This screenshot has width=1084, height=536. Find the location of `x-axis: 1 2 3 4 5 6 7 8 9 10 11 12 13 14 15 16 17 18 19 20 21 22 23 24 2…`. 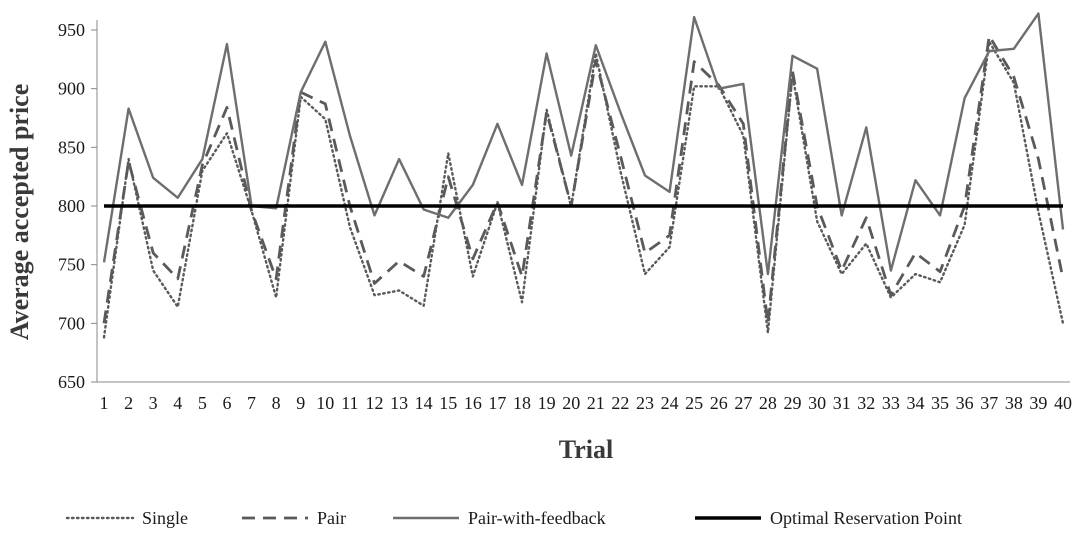

x-axis: 1 2 3 4 5 6 7 8 9 10 11 12 13 14 15 16 17 18 19 20 21 22 23 24 2… is located at coordinates (584, 397).